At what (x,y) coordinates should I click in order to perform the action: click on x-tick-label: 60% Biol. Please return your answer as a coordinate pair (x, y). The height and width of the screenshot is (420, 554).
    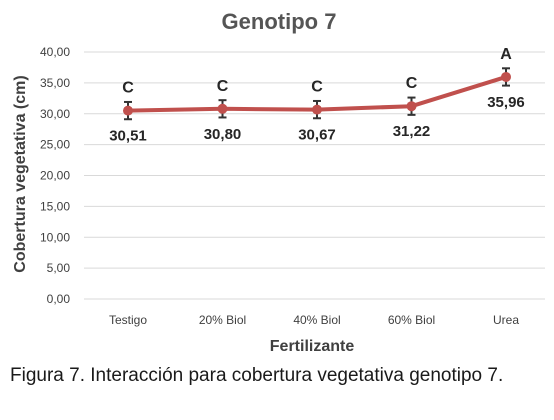
    Looking at the image, I should click on (411, 320).